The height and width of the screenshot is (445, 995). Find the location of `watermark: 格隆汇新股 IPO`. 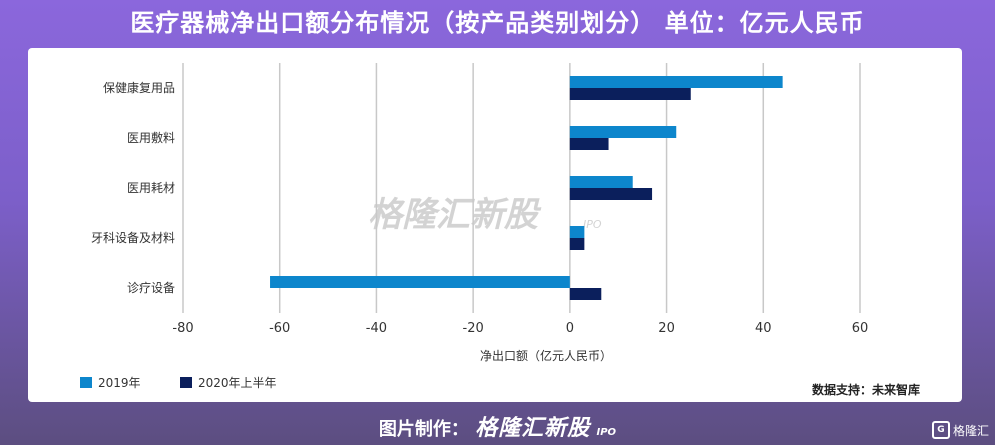

watermark: 格隆汇新股 IPO is located at coordinates (485, 215).